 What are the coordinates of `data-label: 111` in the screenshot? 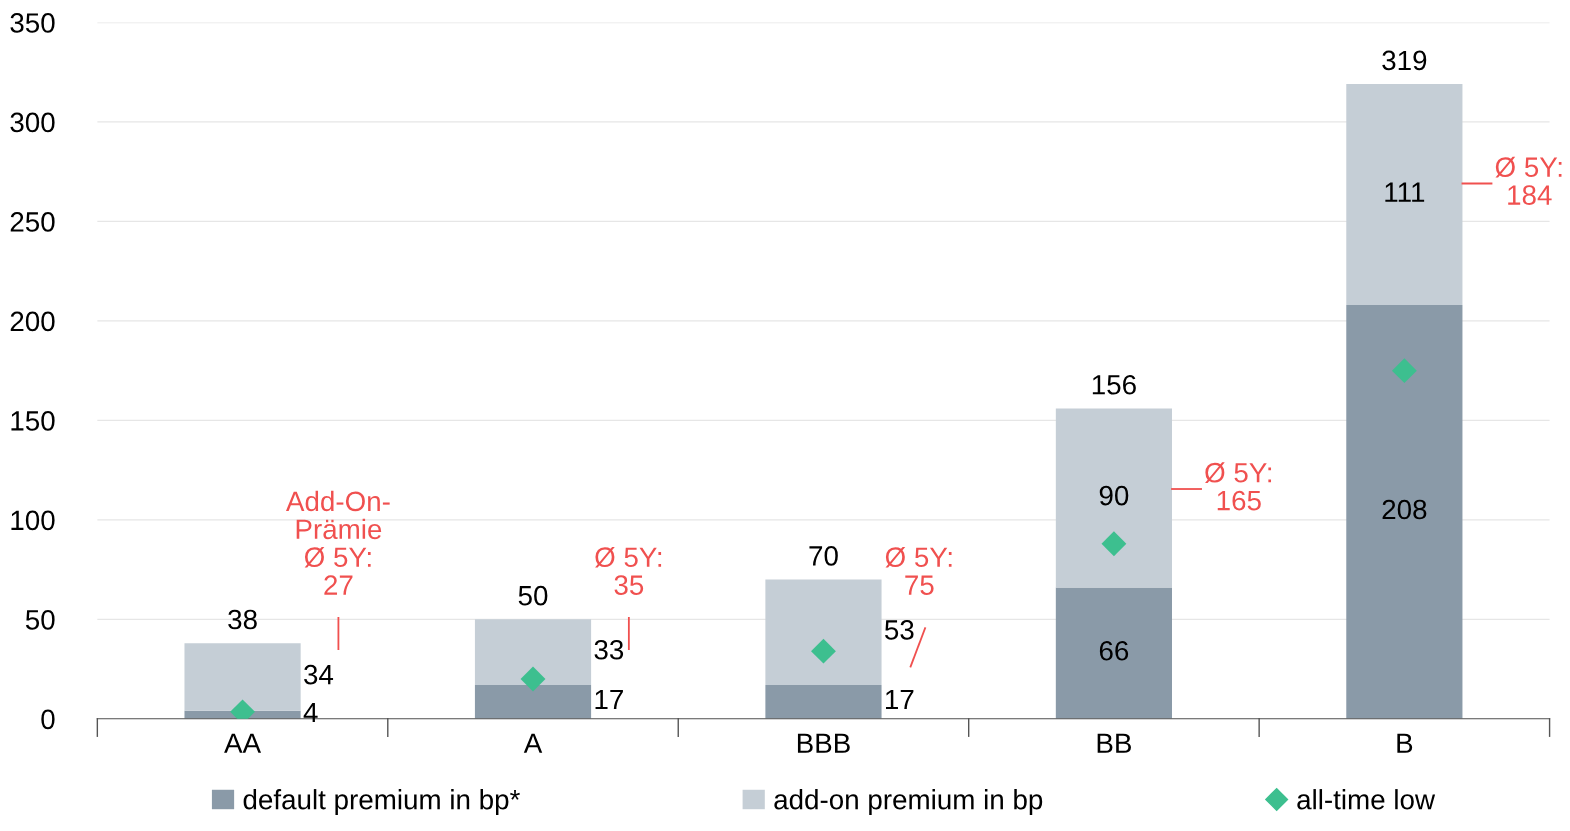 It's located at (1405, 192).